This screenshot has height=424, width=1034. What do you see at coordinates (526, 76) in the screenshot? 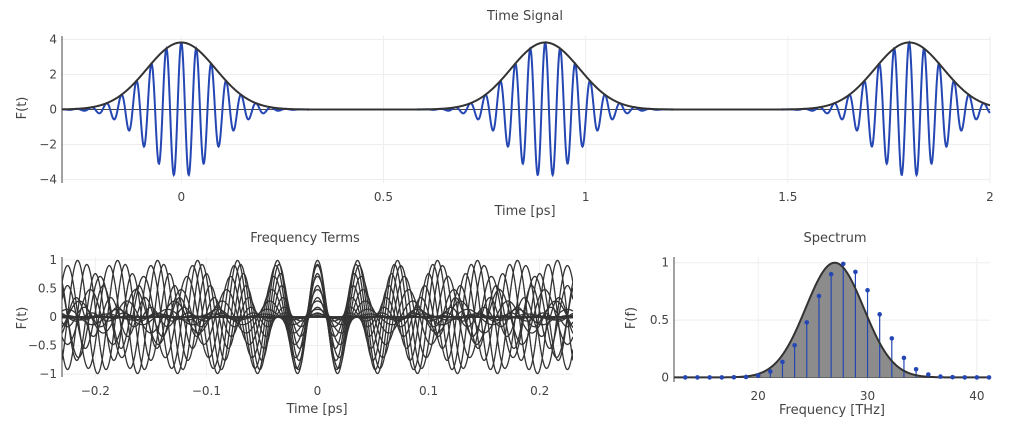
I see `time-envelope-line` at bounding box center [526, 76].